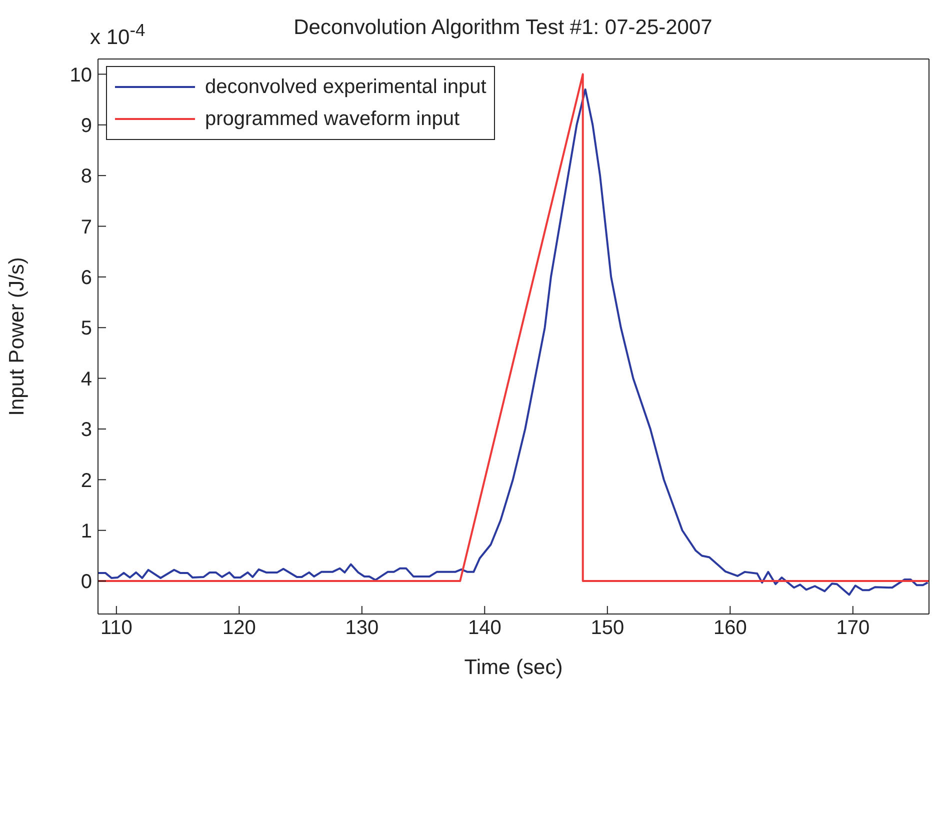 Image resolution: width=948 pixels, height=814 pixels. Describe the element at coordinates (503, 27) in the screenshot. I see `chart-title: Deconvolution Algorithm Test #1: 07-25-2007` at that location.